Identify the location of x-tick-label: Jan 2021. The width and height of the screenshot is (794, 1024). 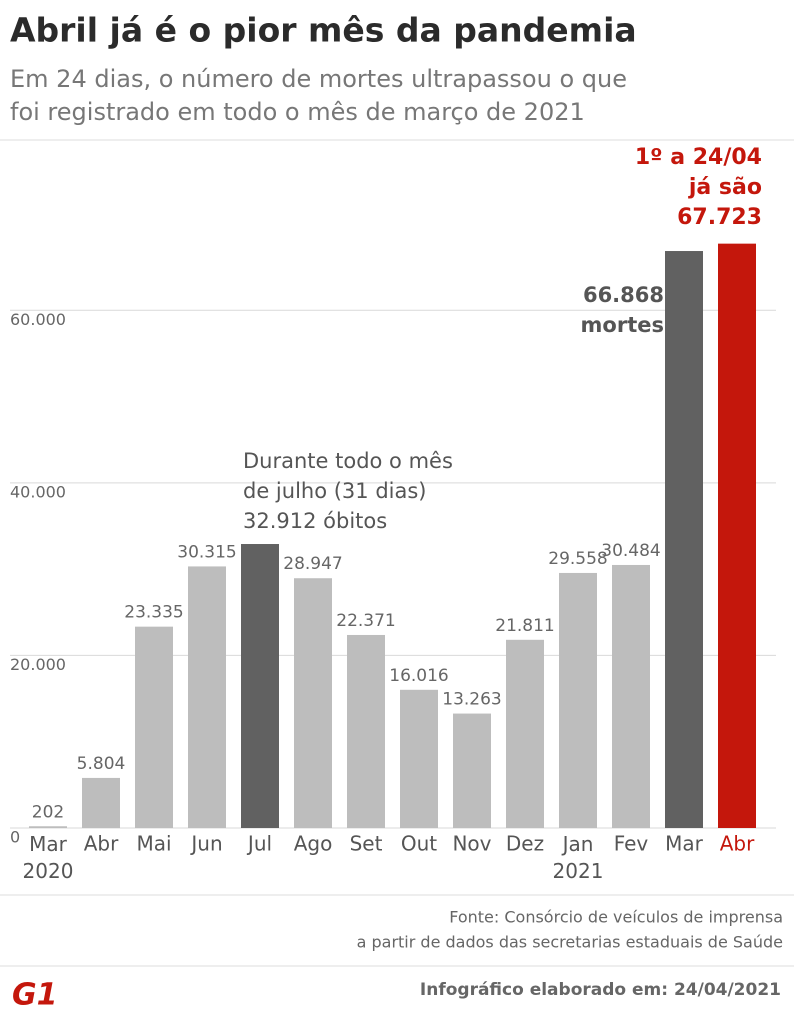
(578, 857).